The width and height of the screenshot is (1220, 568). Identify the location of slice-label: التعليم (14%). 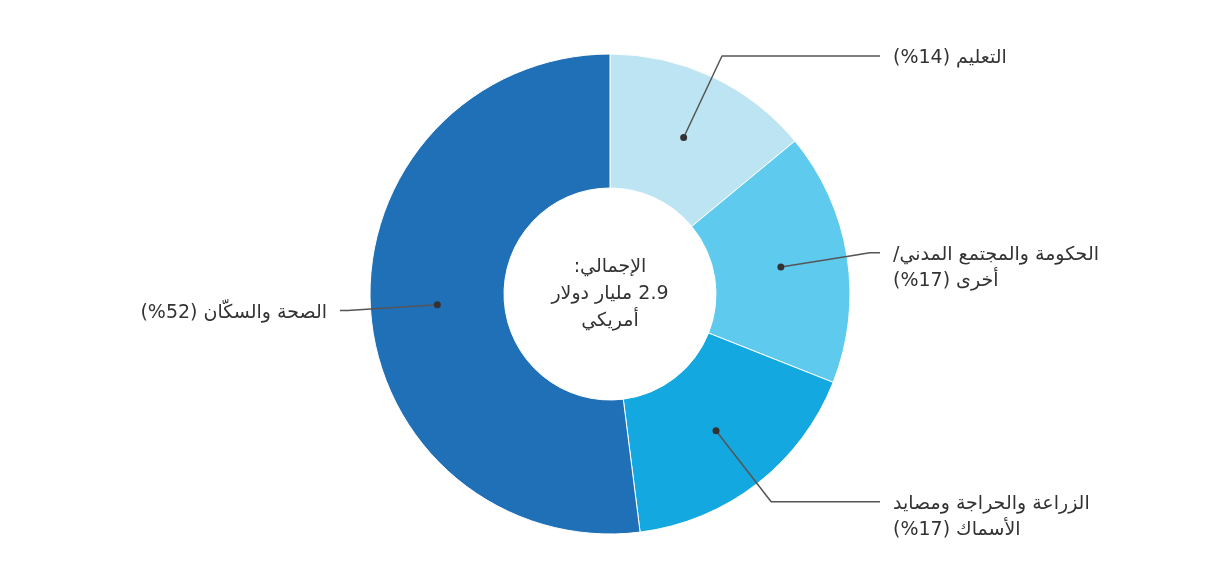
(950, 57).